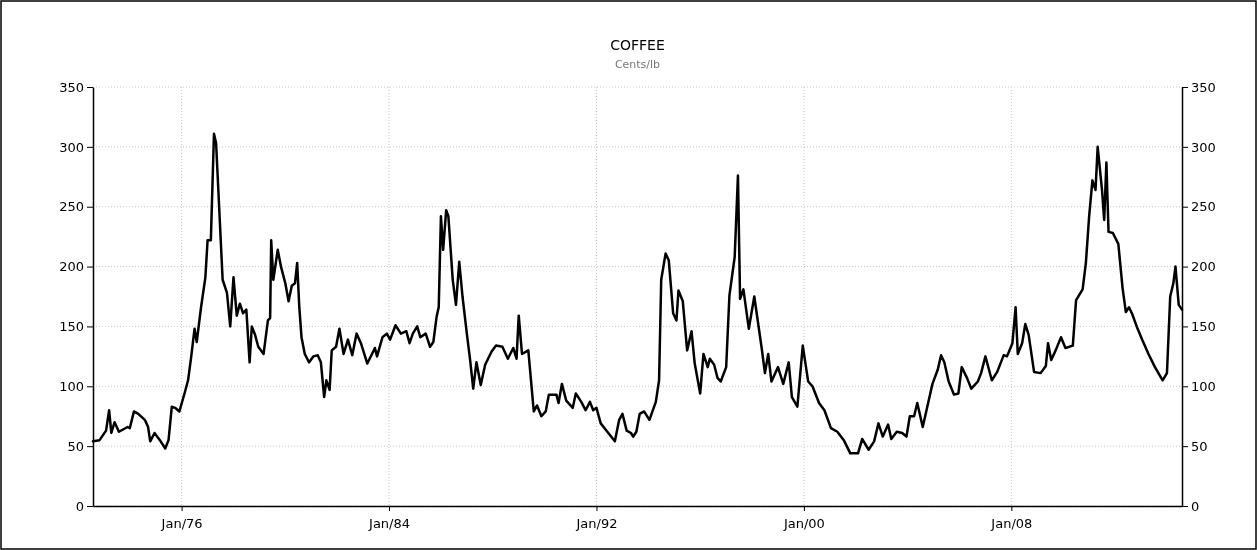 The image size is (1257, 550). I want to click on y-tick-label: 0, so click(79, 506).